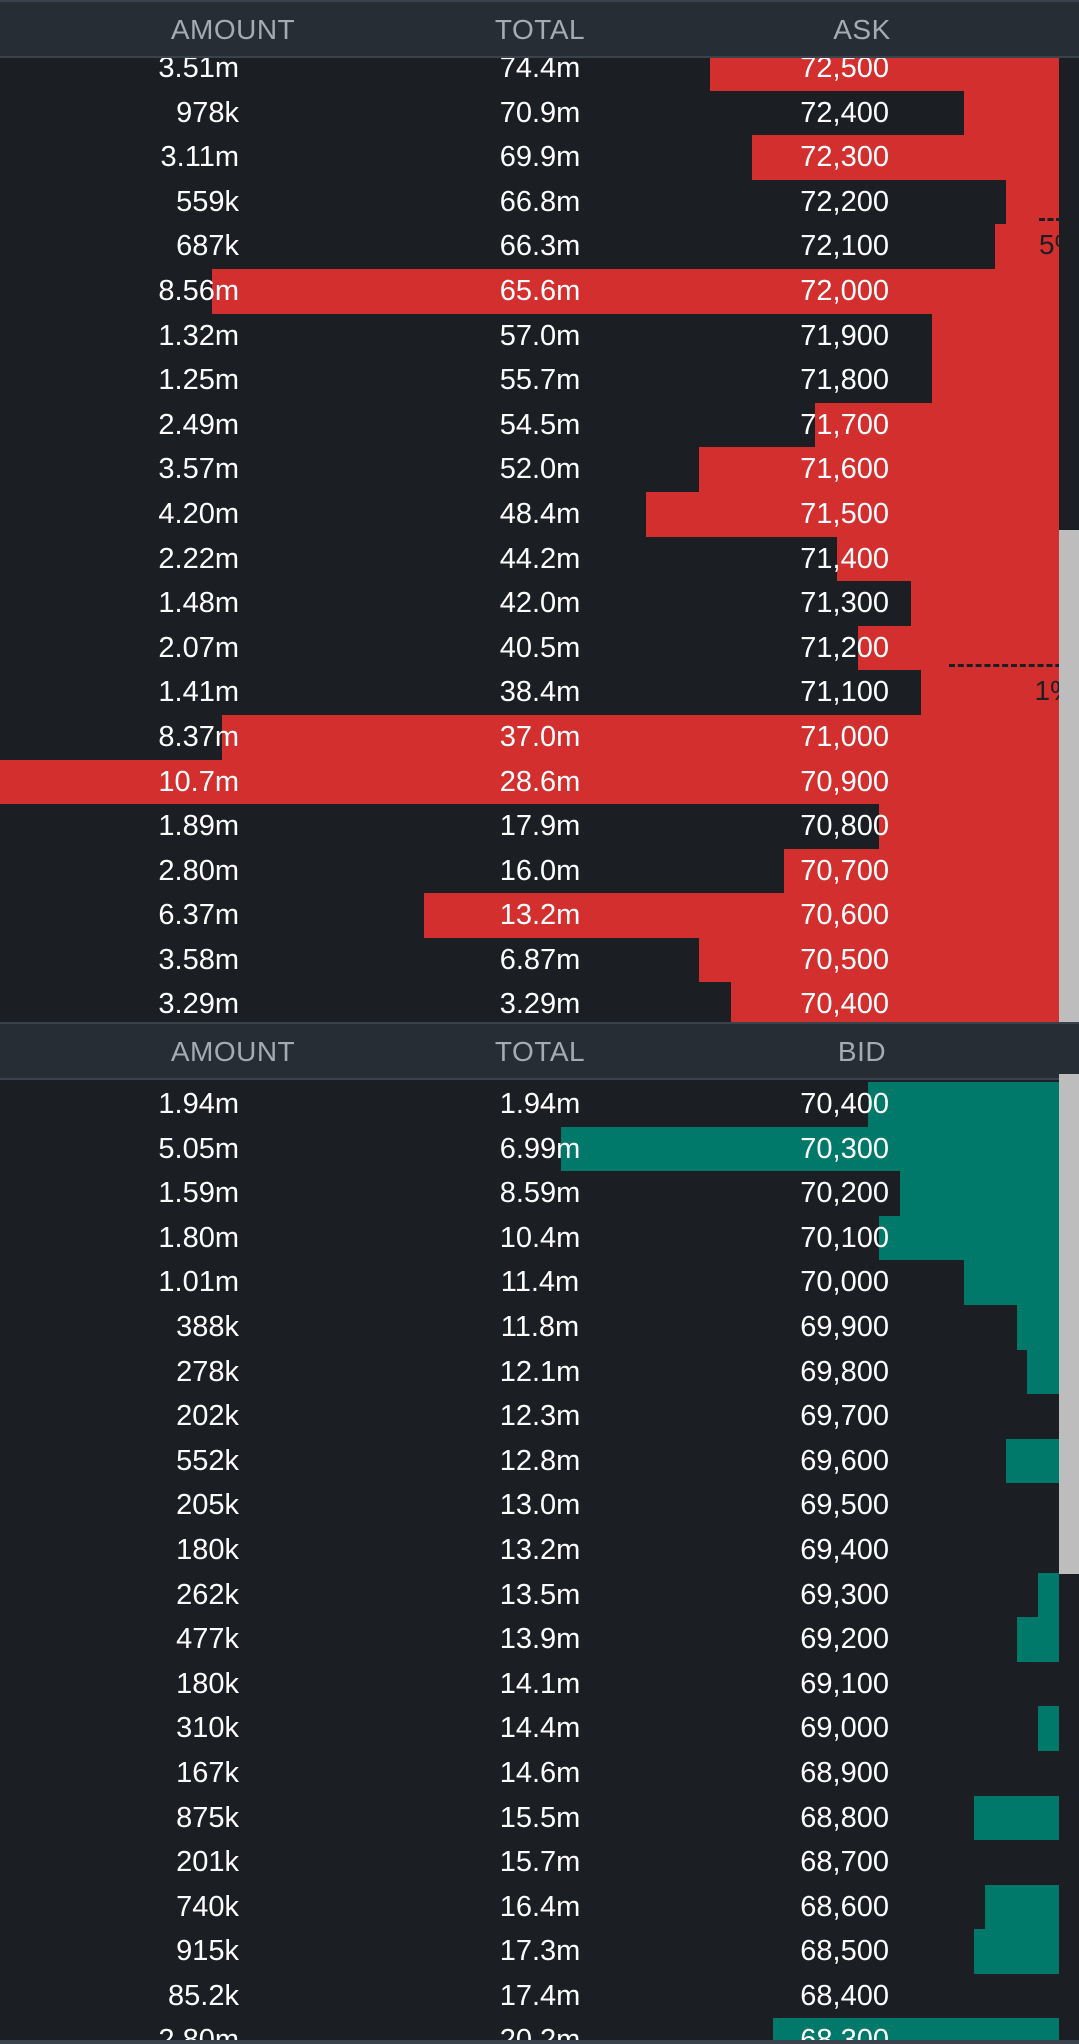  What do you see at coordinates (529, 1193) in the screenshot?
I see `bid-row: 1.59m 8.59m 70,200` at bounding box center [529, 1193].